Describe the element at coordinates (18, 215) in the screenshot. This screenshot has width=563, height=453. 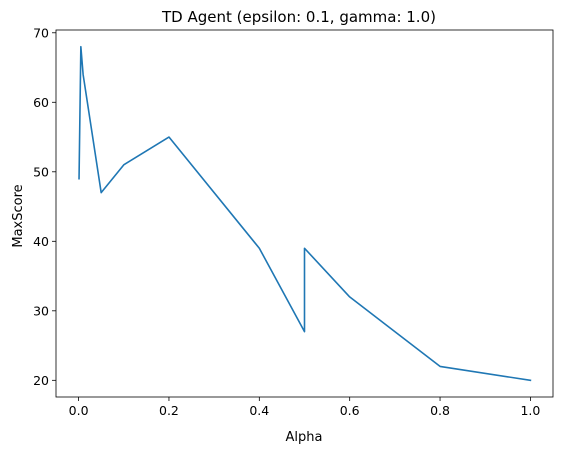
I see `y-axis-label: MaxScore` at that location.